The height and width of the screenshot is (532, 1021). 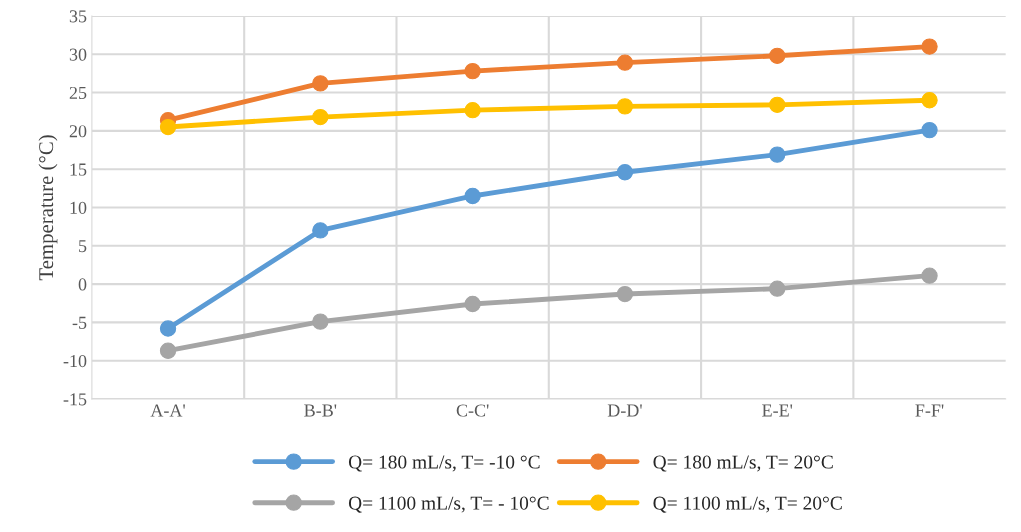 I want to click on x-tick-label: A-A', so click(x=167, y=410).